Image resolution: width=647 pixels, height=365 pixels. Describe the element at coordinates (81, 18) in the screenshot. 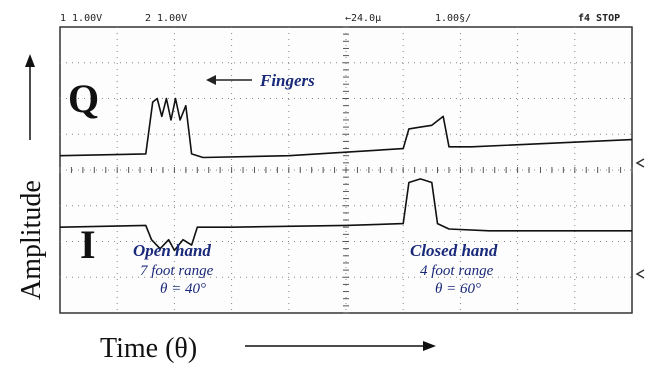

I see `channel-1-scale: 1 1.00V` at that location.